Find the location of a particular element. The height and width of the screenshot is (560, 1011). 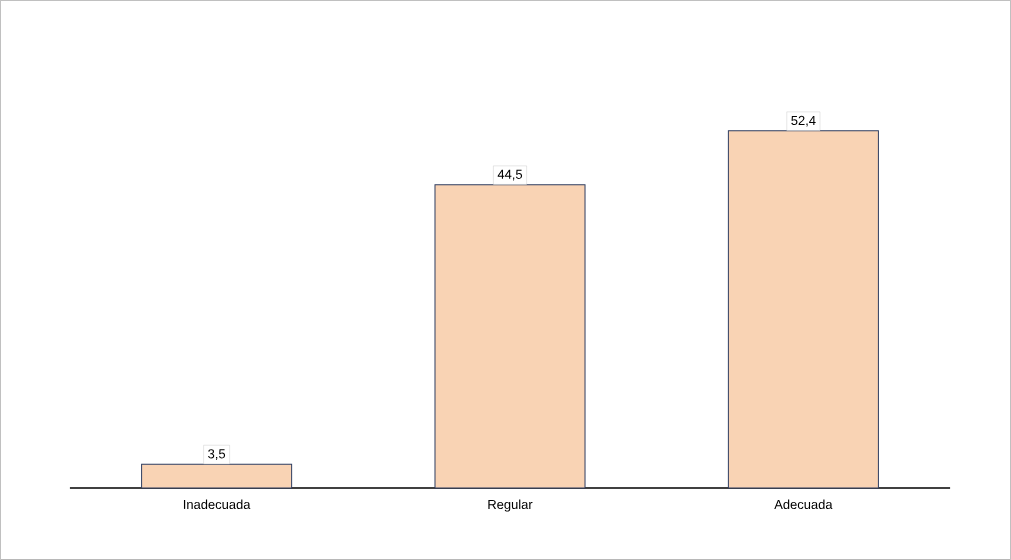

data-label: 3,5 is located at coordinates (217, 454).